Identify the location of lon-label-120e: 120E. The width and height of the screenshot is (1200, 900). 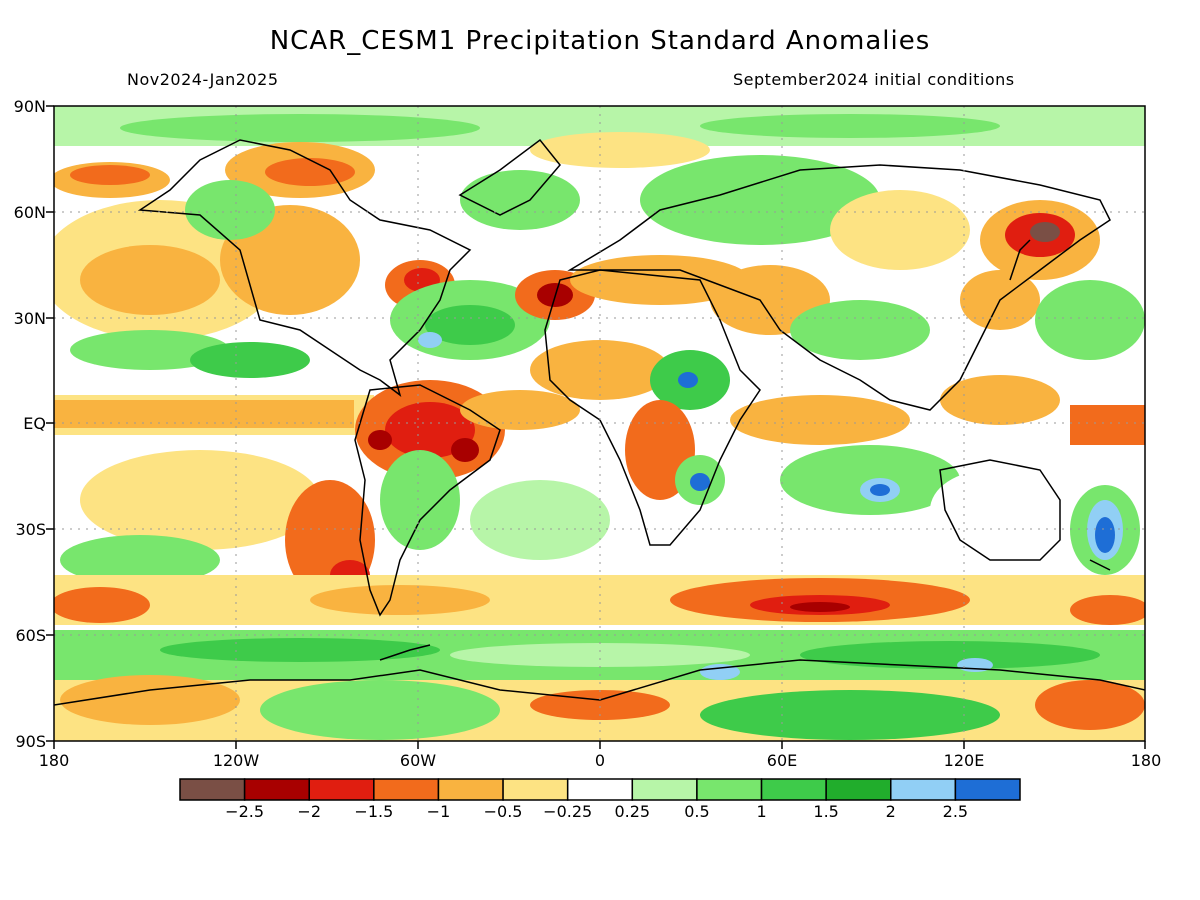
(964, 760).